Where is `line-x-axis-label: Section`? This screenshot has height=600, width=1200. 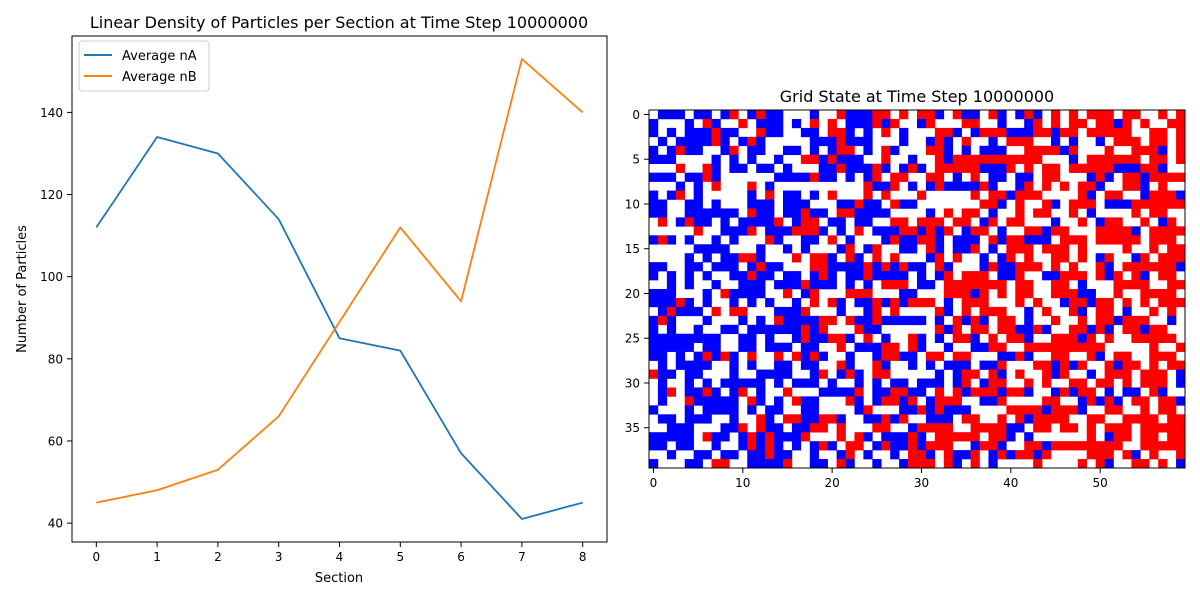
line-x-axis-label: Section is located at coordinates (339, 578).